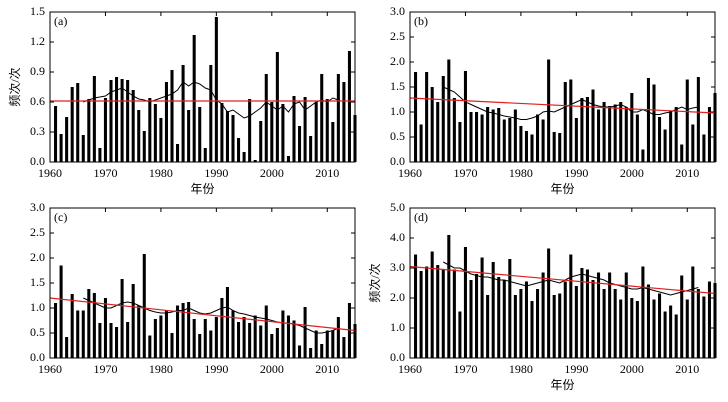 This screenshot has width=728, height=402. What do you see at coordinates (397, 36) in the screenshot?
I see `y-tick-label: 2.5` at bounding box center [397, 36].